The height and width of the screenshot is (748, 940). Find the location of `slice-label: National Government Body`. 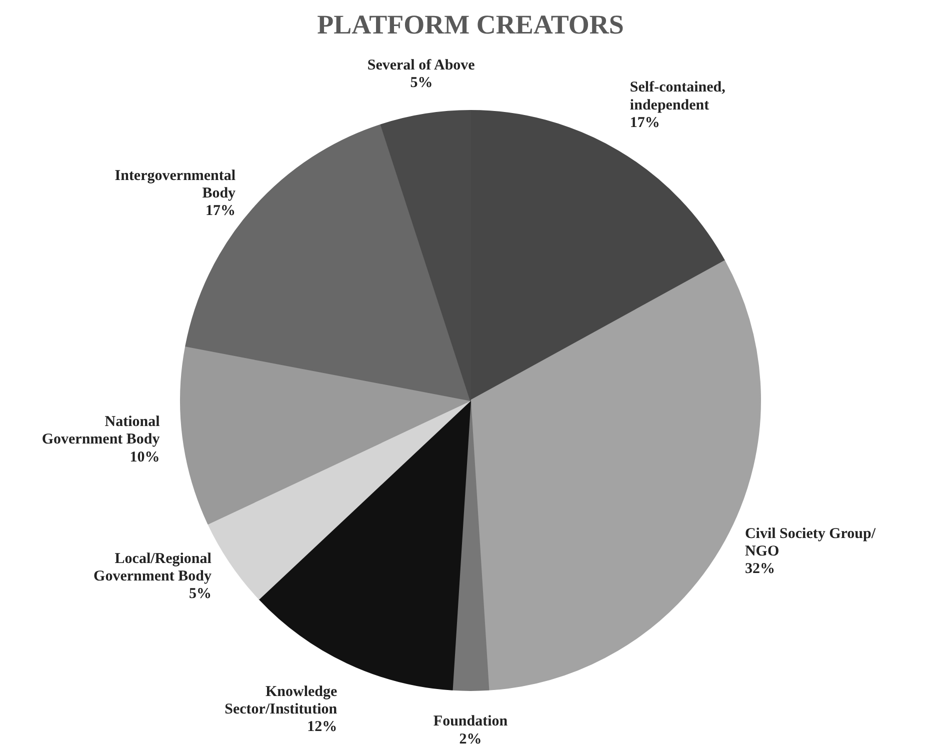

slice-label: National Government Body is located at coordinates (101, 431).